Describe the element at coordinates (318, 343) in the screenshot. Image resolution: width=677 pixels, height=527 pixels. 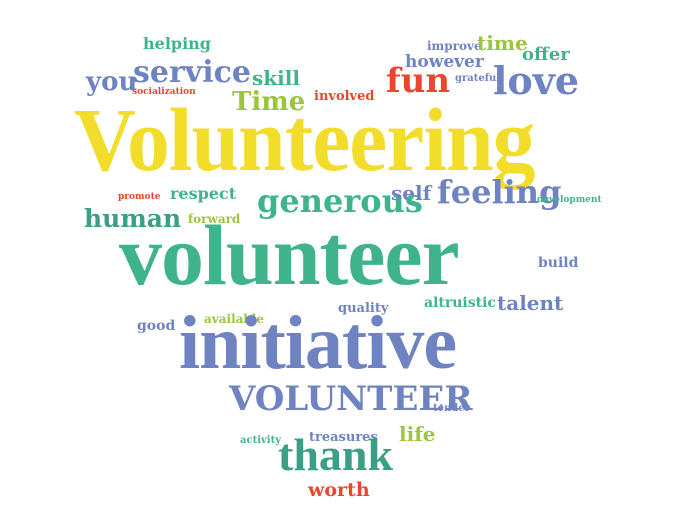
I see `word-initiative: initiative` at that location.